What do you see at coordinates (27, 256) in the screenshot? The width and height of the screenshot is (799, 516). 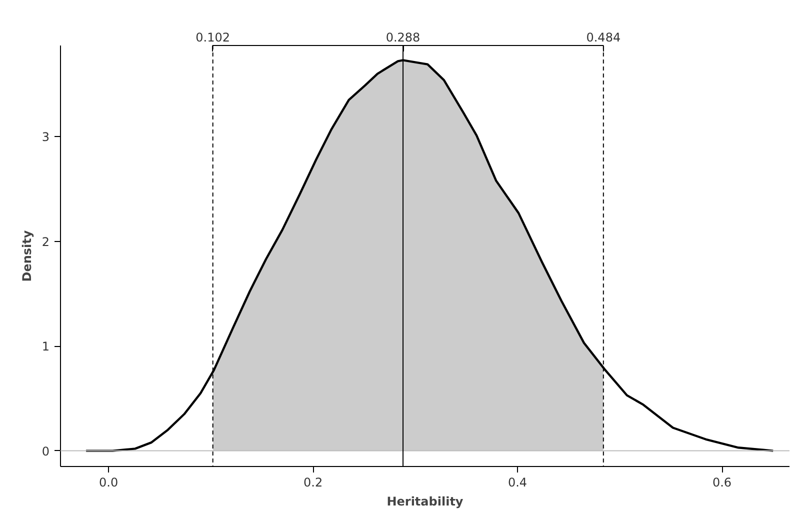 I see `y-axis-title: Density` at bounding box center [27, 256].